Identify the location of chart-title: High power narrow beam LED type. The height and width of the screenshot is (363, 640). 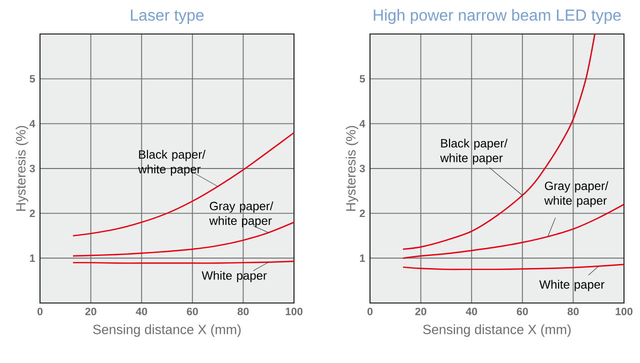
(497, 16).